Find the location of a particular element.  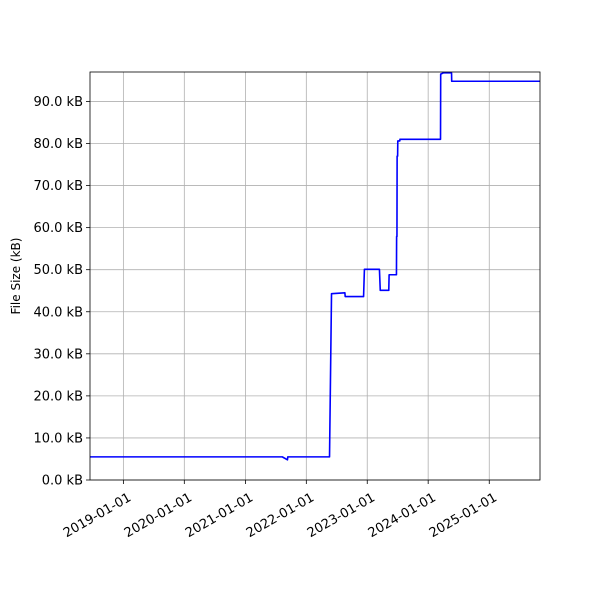

y-tick-label: 30.0 kB is located at coordinates (58, 354).